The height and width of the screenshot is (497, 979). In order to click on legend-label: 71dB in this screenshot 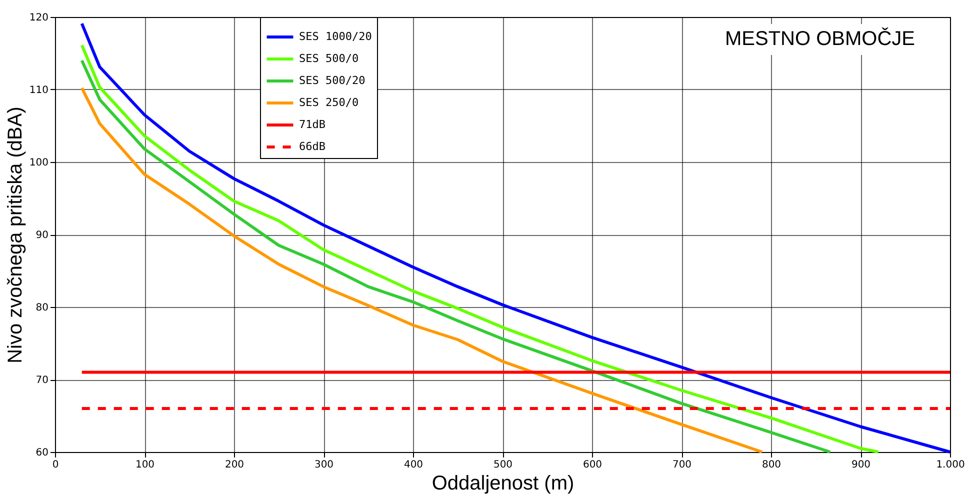, I will do `click(312, 124)`.